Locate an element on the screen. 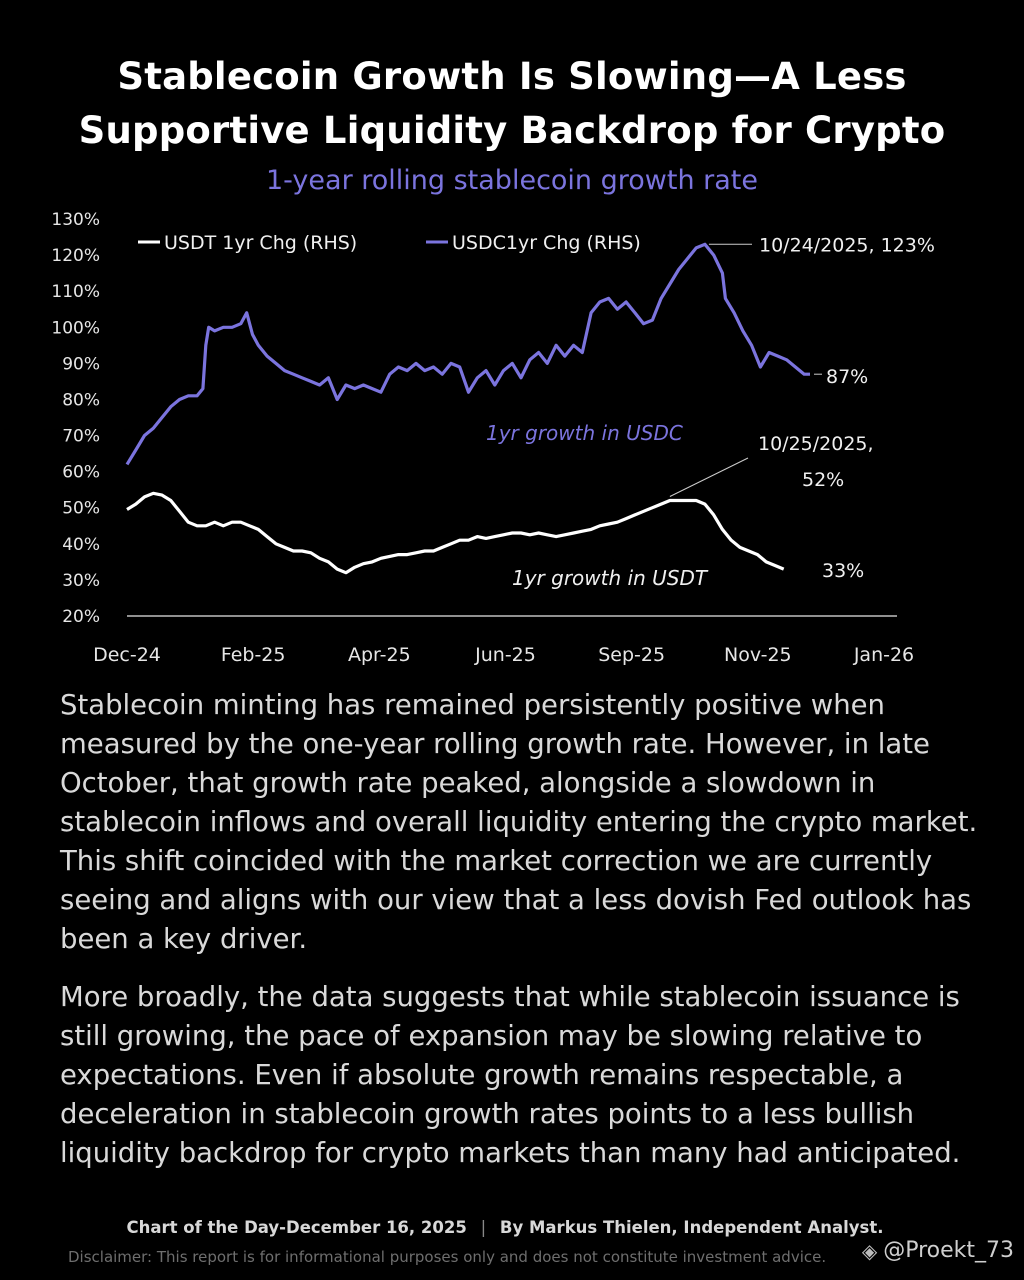 The image size is (1024, 1280). y-tick-label: 50% is located at coordinates (81, 509).